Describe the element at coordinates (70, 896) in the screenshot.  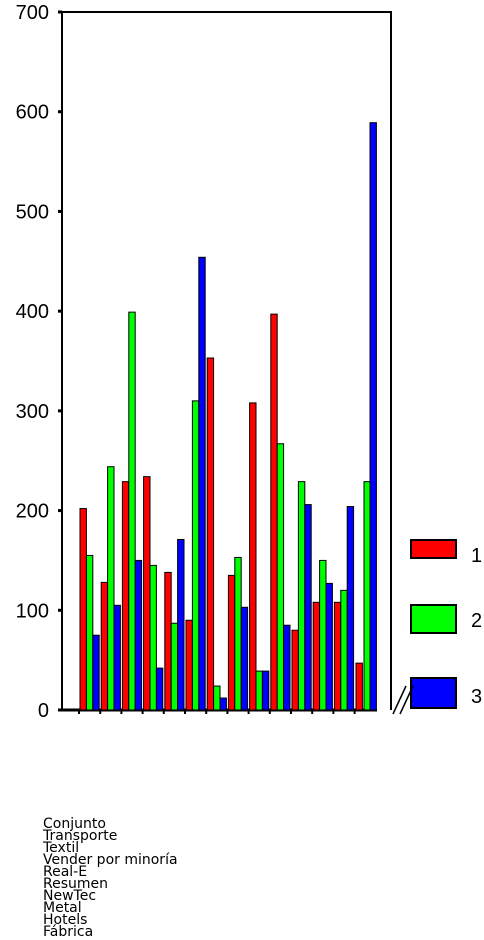
I see `category-label: NewTec` at that location.